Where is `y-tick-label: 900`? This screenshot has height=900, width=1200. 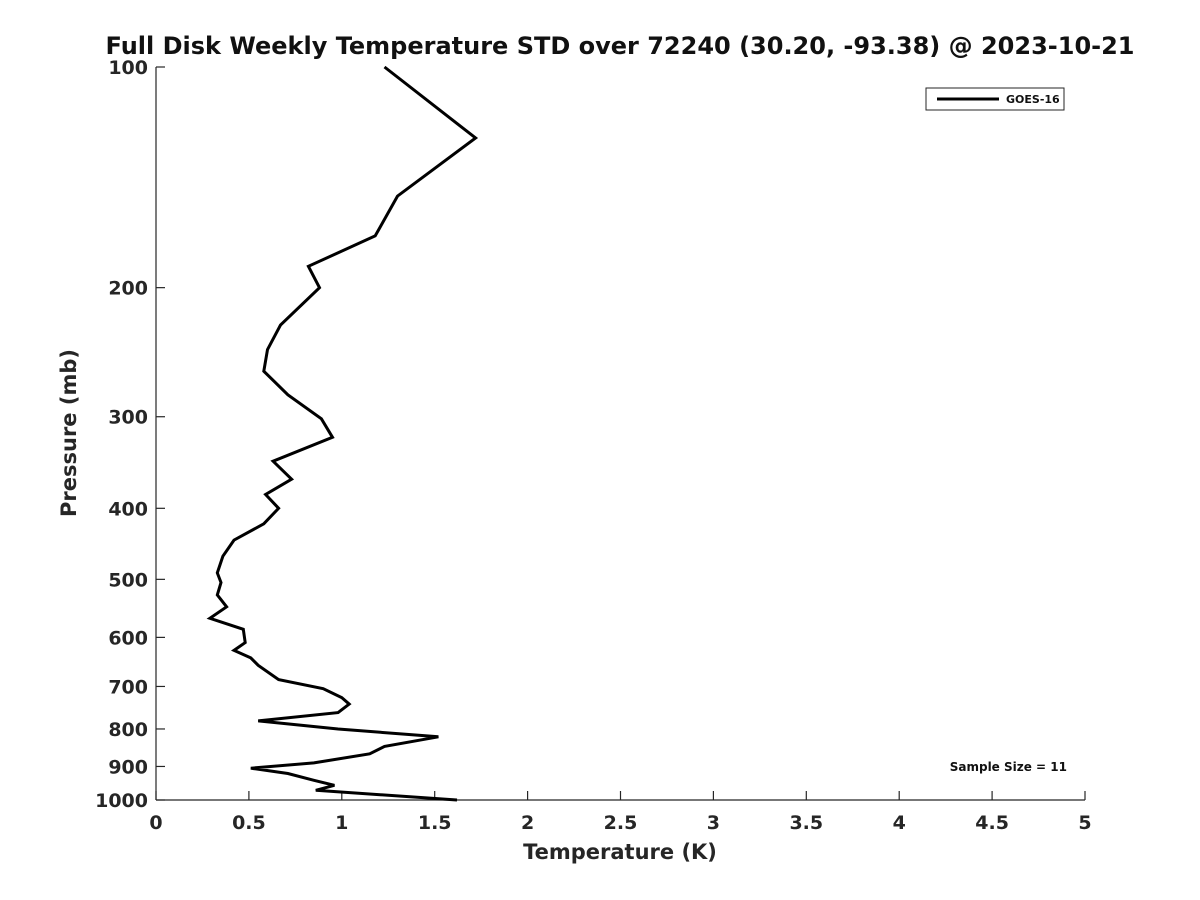 y-tick-label: 900 is located at coordinates (128, 767).